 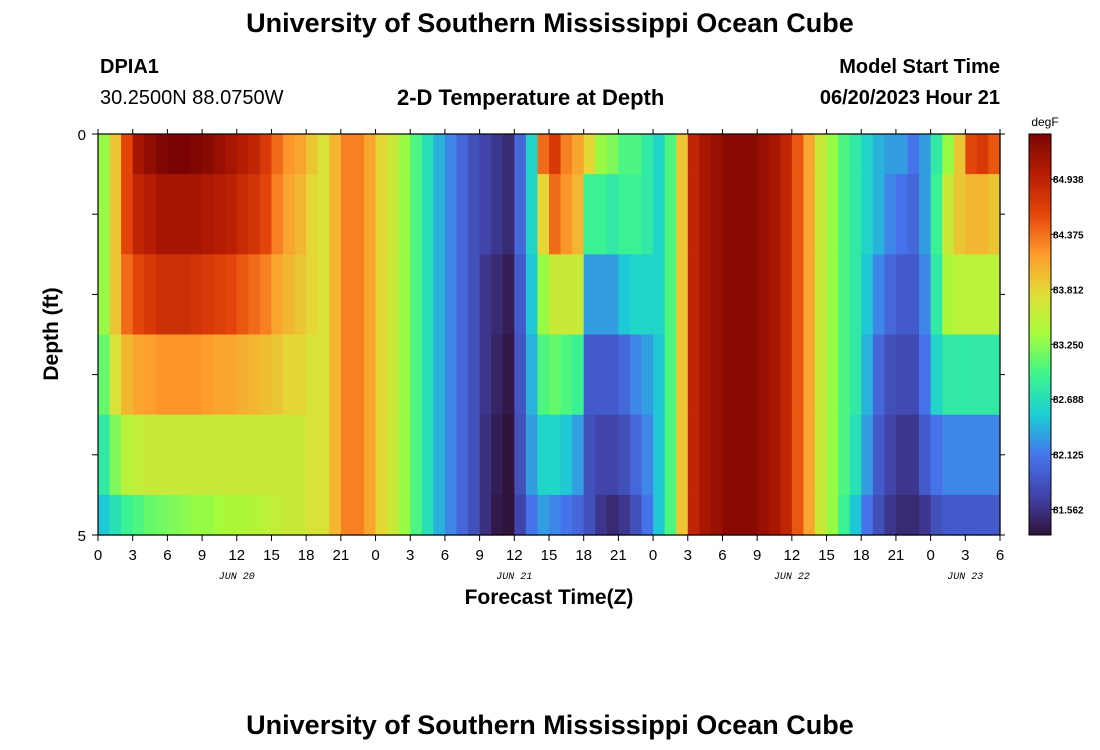 What do you see at coordinates (514, 555) in the screenshot?
I see `x-tick-label: 12` at bounding box center [514, 555].